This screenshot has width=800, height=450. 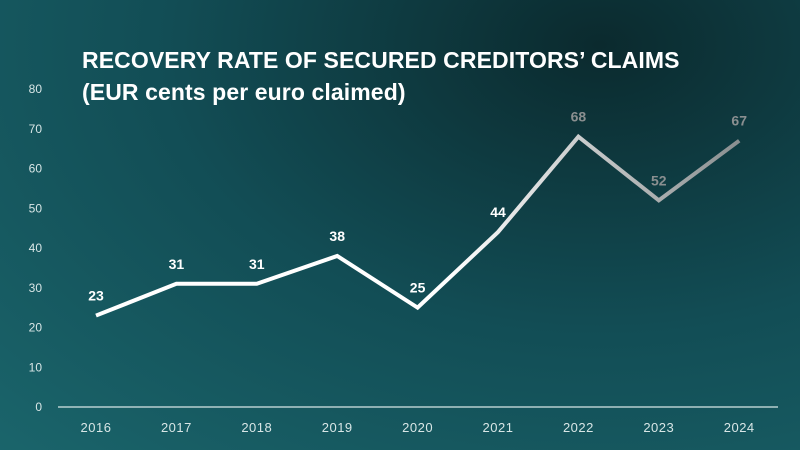 What do you see at coordinates (579, 117) in the screenshot?
I see `data-label: 68` at bounding box center [579, 117].